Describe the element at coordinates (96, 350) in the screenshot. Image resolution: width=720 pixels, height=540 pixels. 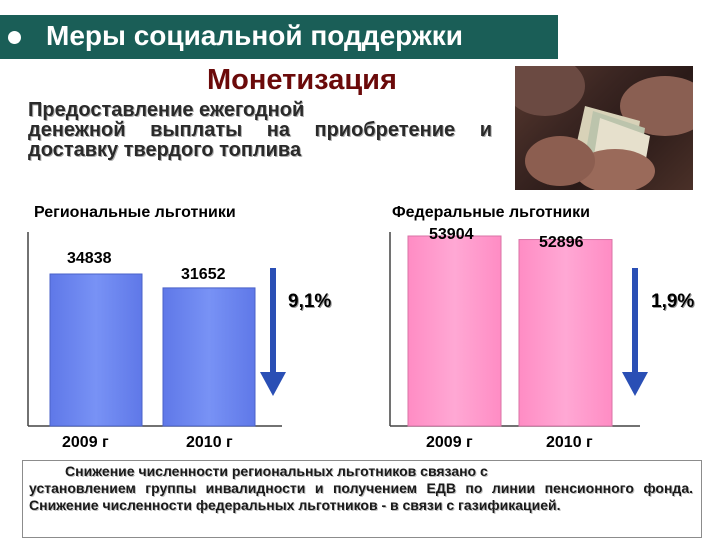
I see `regional-bar-2009` at that location.